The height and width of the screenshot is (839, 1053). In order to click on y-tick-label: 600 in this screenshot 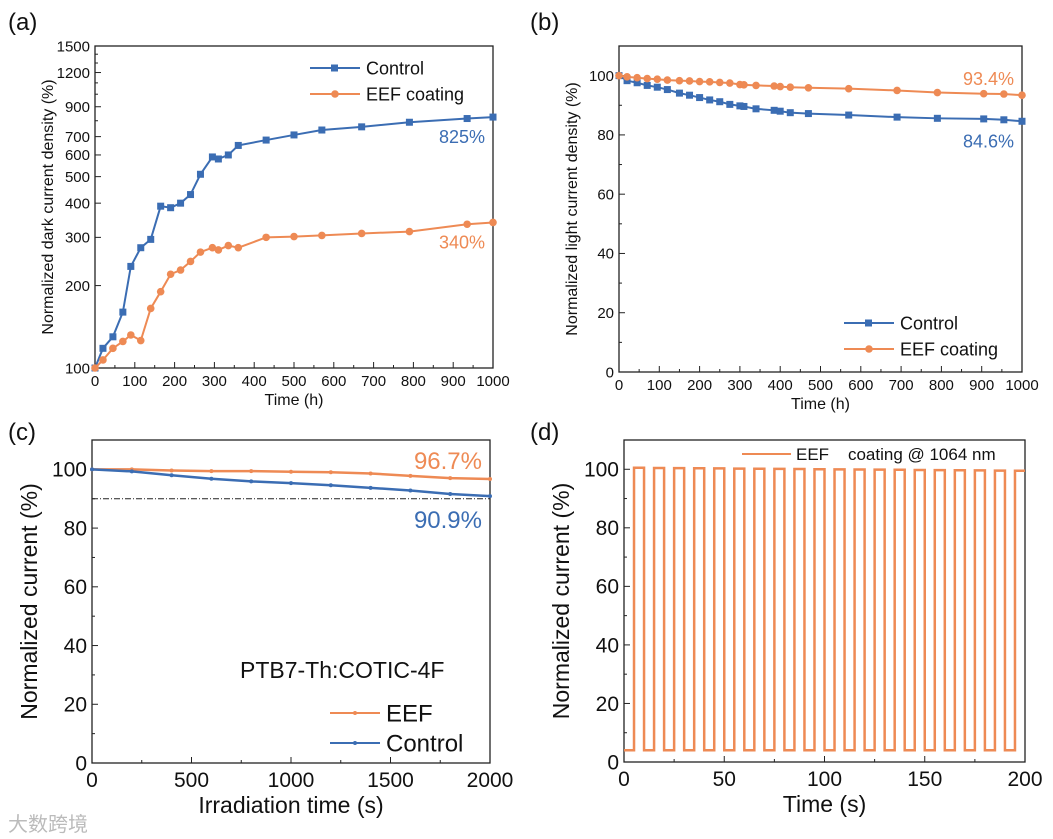, I will do `click(77, 155)`.